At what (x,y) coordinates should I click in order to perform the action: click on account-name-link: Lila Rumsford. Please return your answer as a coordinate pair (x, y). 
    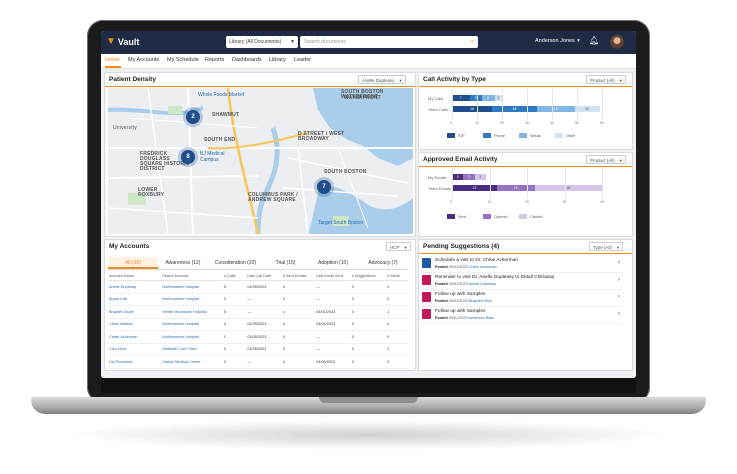
    Looking at the image, I should click on (135, 362).